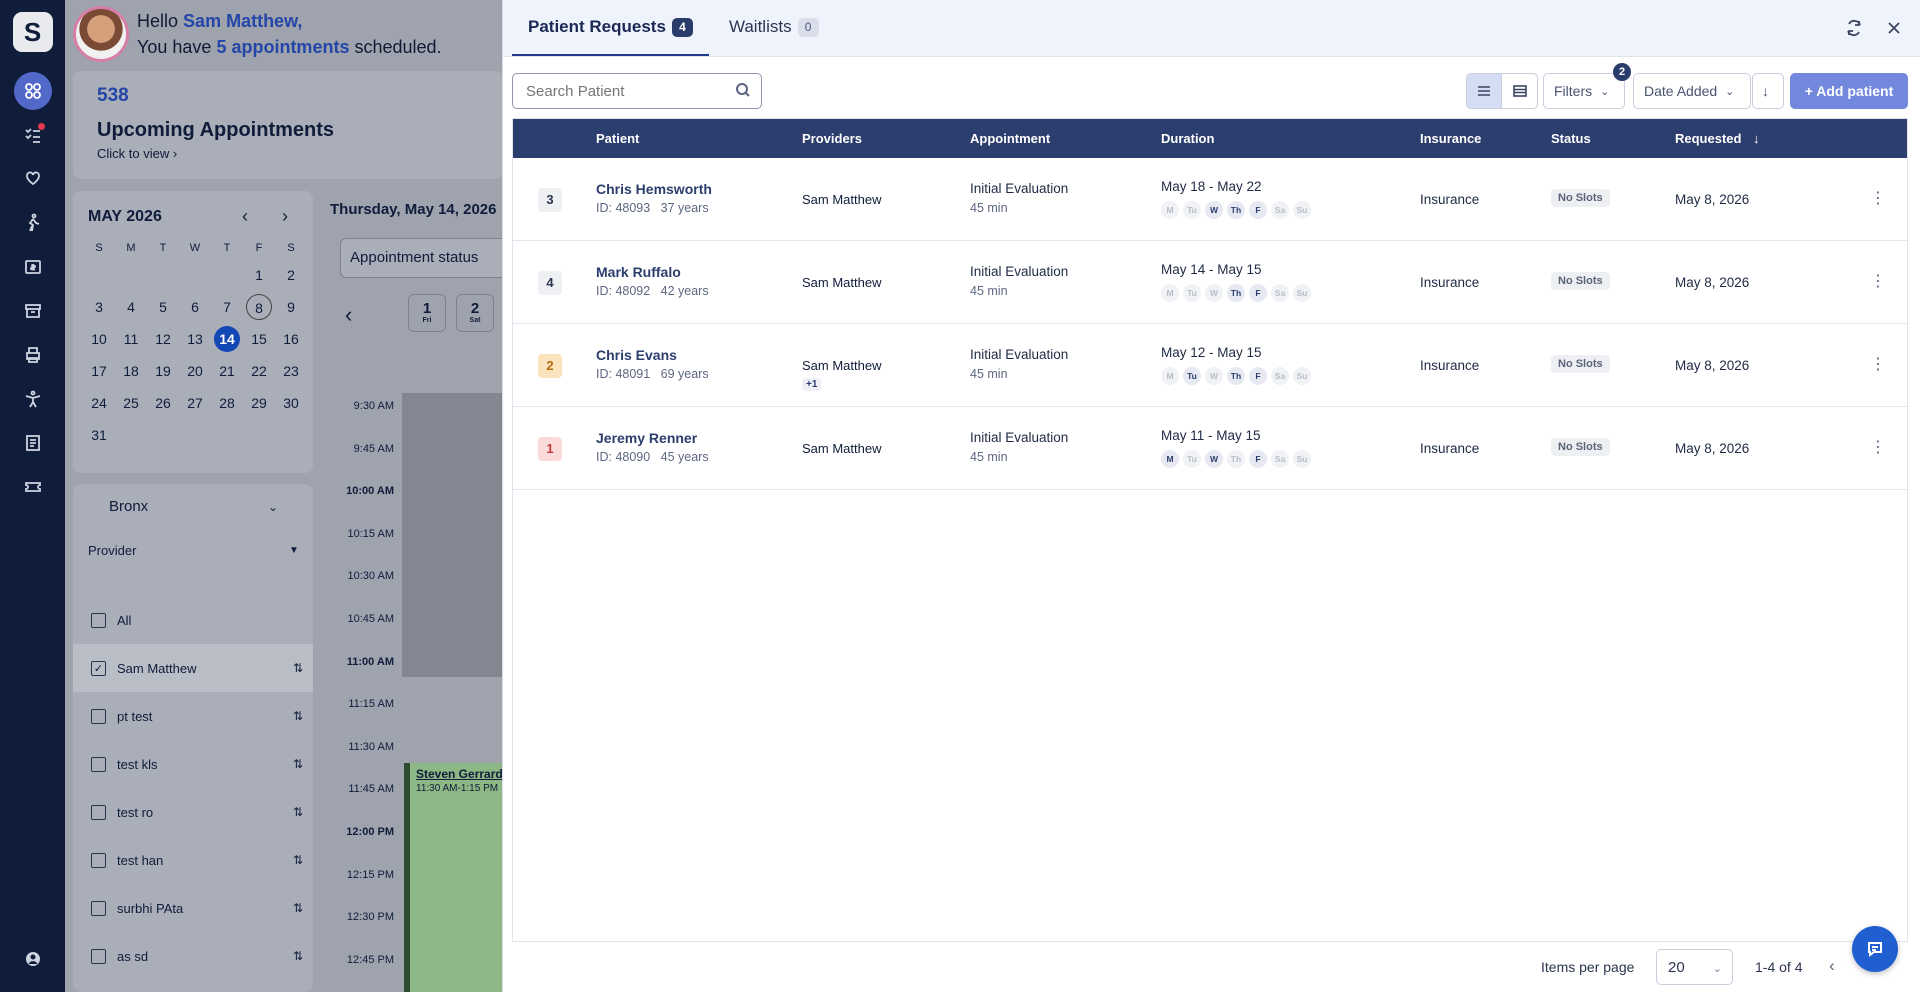 This screenshot has width=1920, height=992. I want to click on patient-name: Chris Hemsworth, so click(654, 189).